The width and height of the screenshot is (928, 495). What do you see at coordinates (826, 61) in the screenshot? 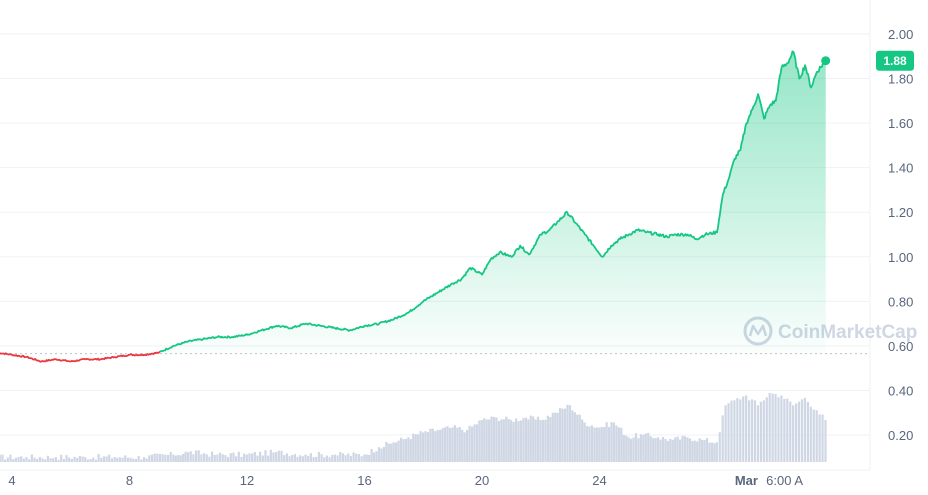
I see `last-point-marker` at bounding box center [826, 61].